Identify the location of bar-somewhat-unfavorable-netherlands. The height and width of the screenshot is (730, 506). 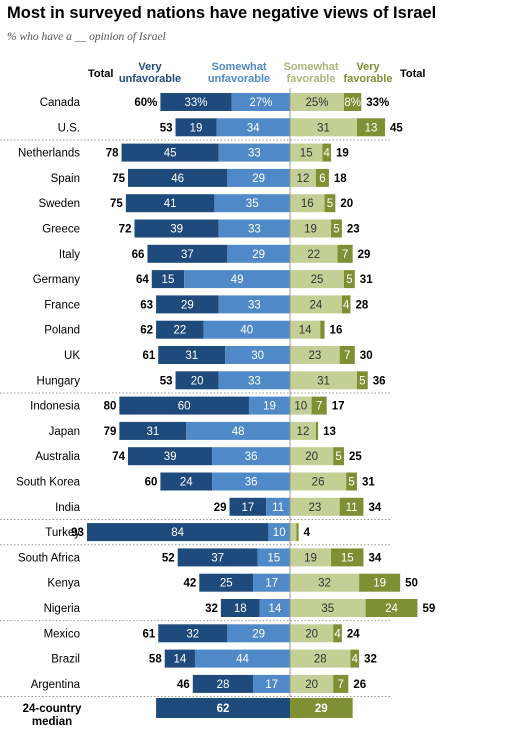
(254, 152).